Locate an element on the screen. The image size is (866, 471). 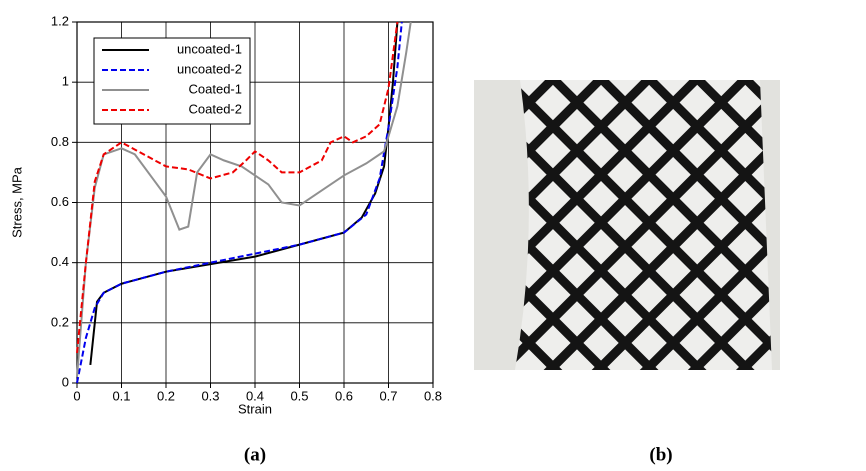
legend-label: uncoated-2 is located at coordinates (209, 68).